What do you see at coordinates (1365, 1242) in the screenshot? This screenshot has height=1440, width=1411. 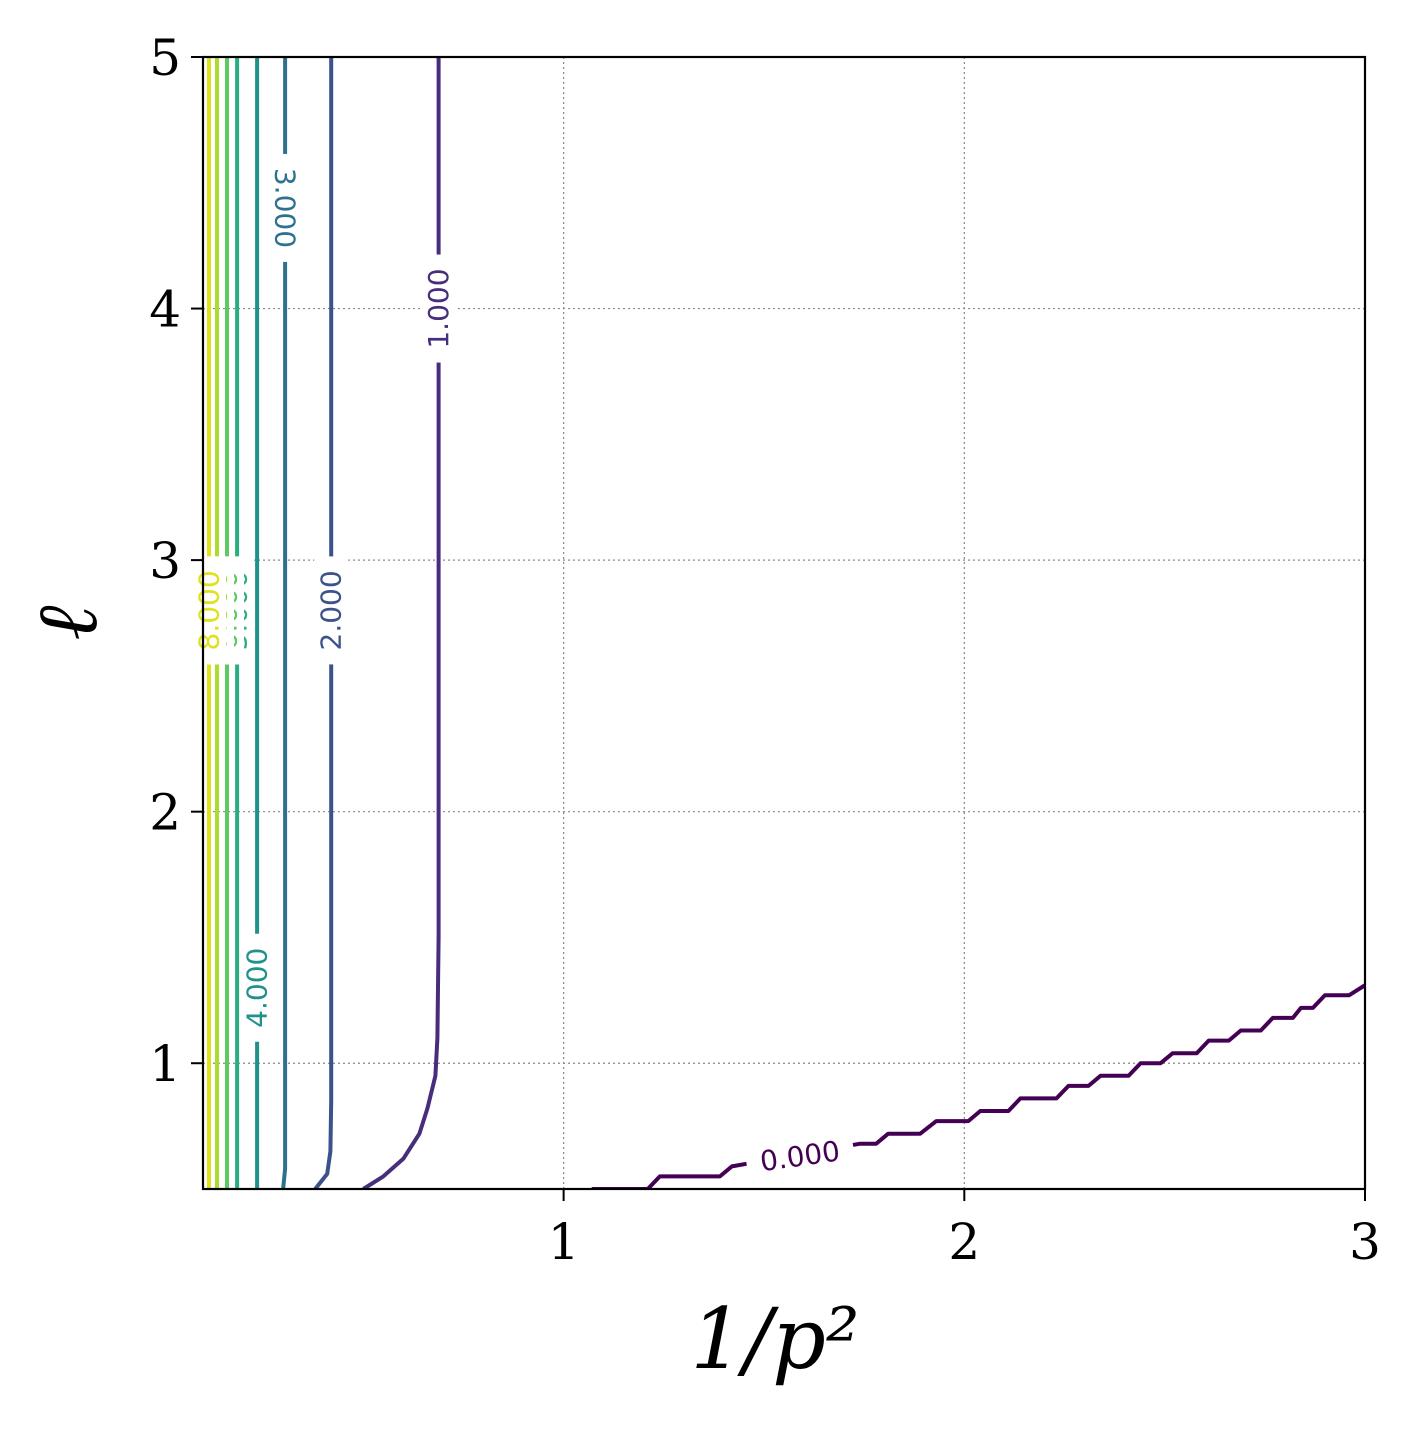 I see `x-tick-label: 3` at bounding box center [1365, 1242].